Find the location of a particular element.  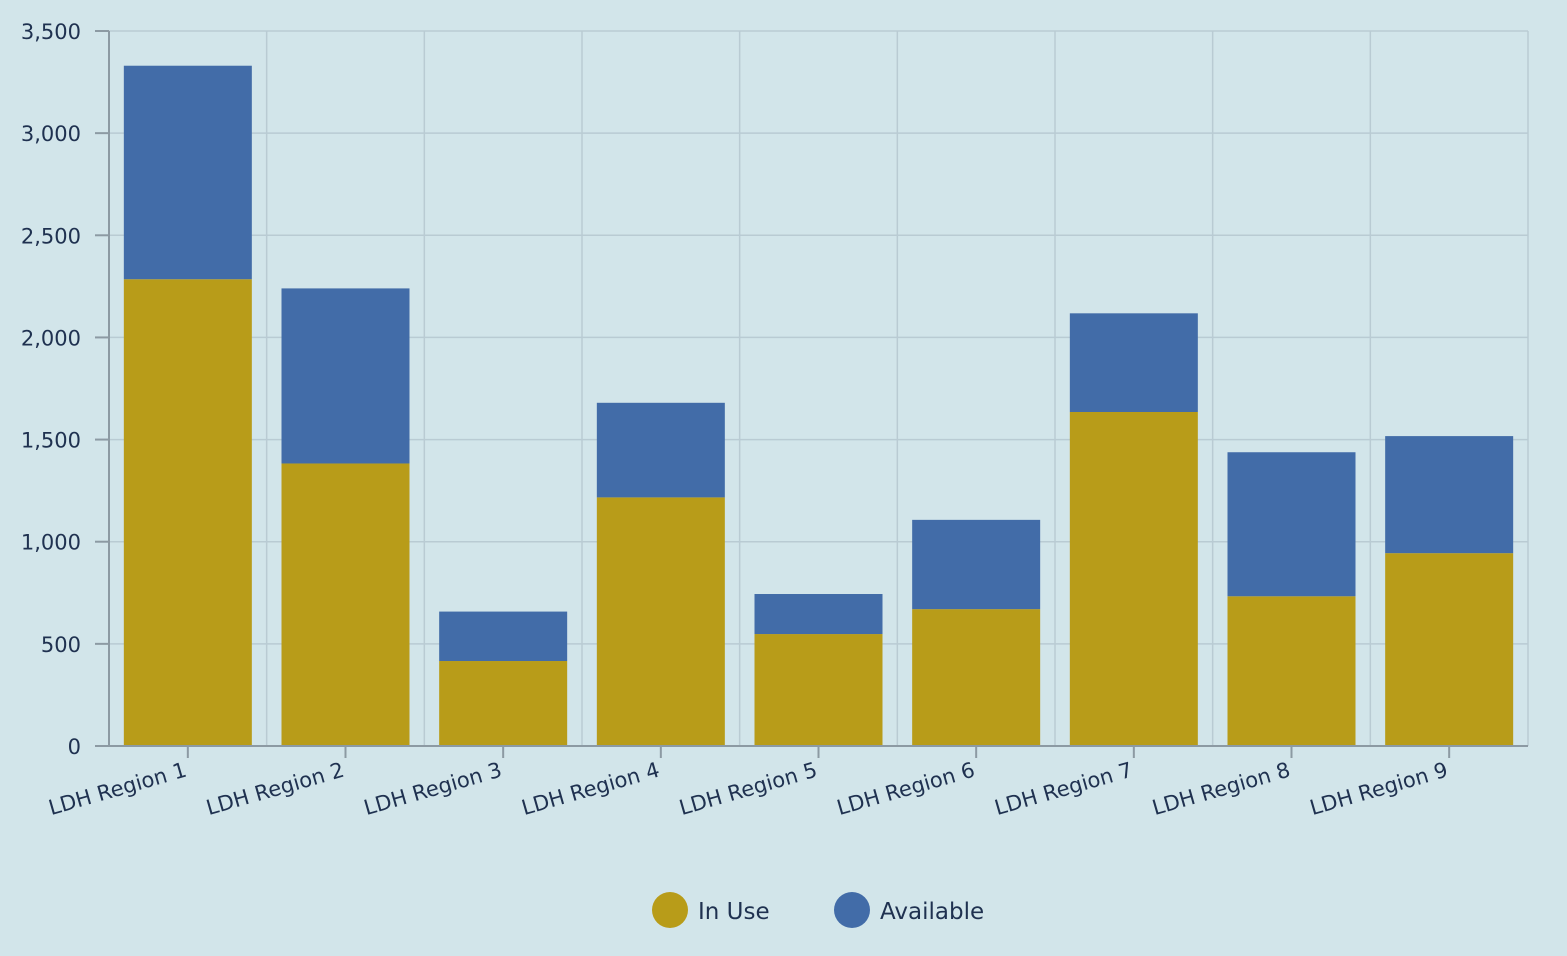

y-tick-label: 1,000 is located at coordinates (51, 543).